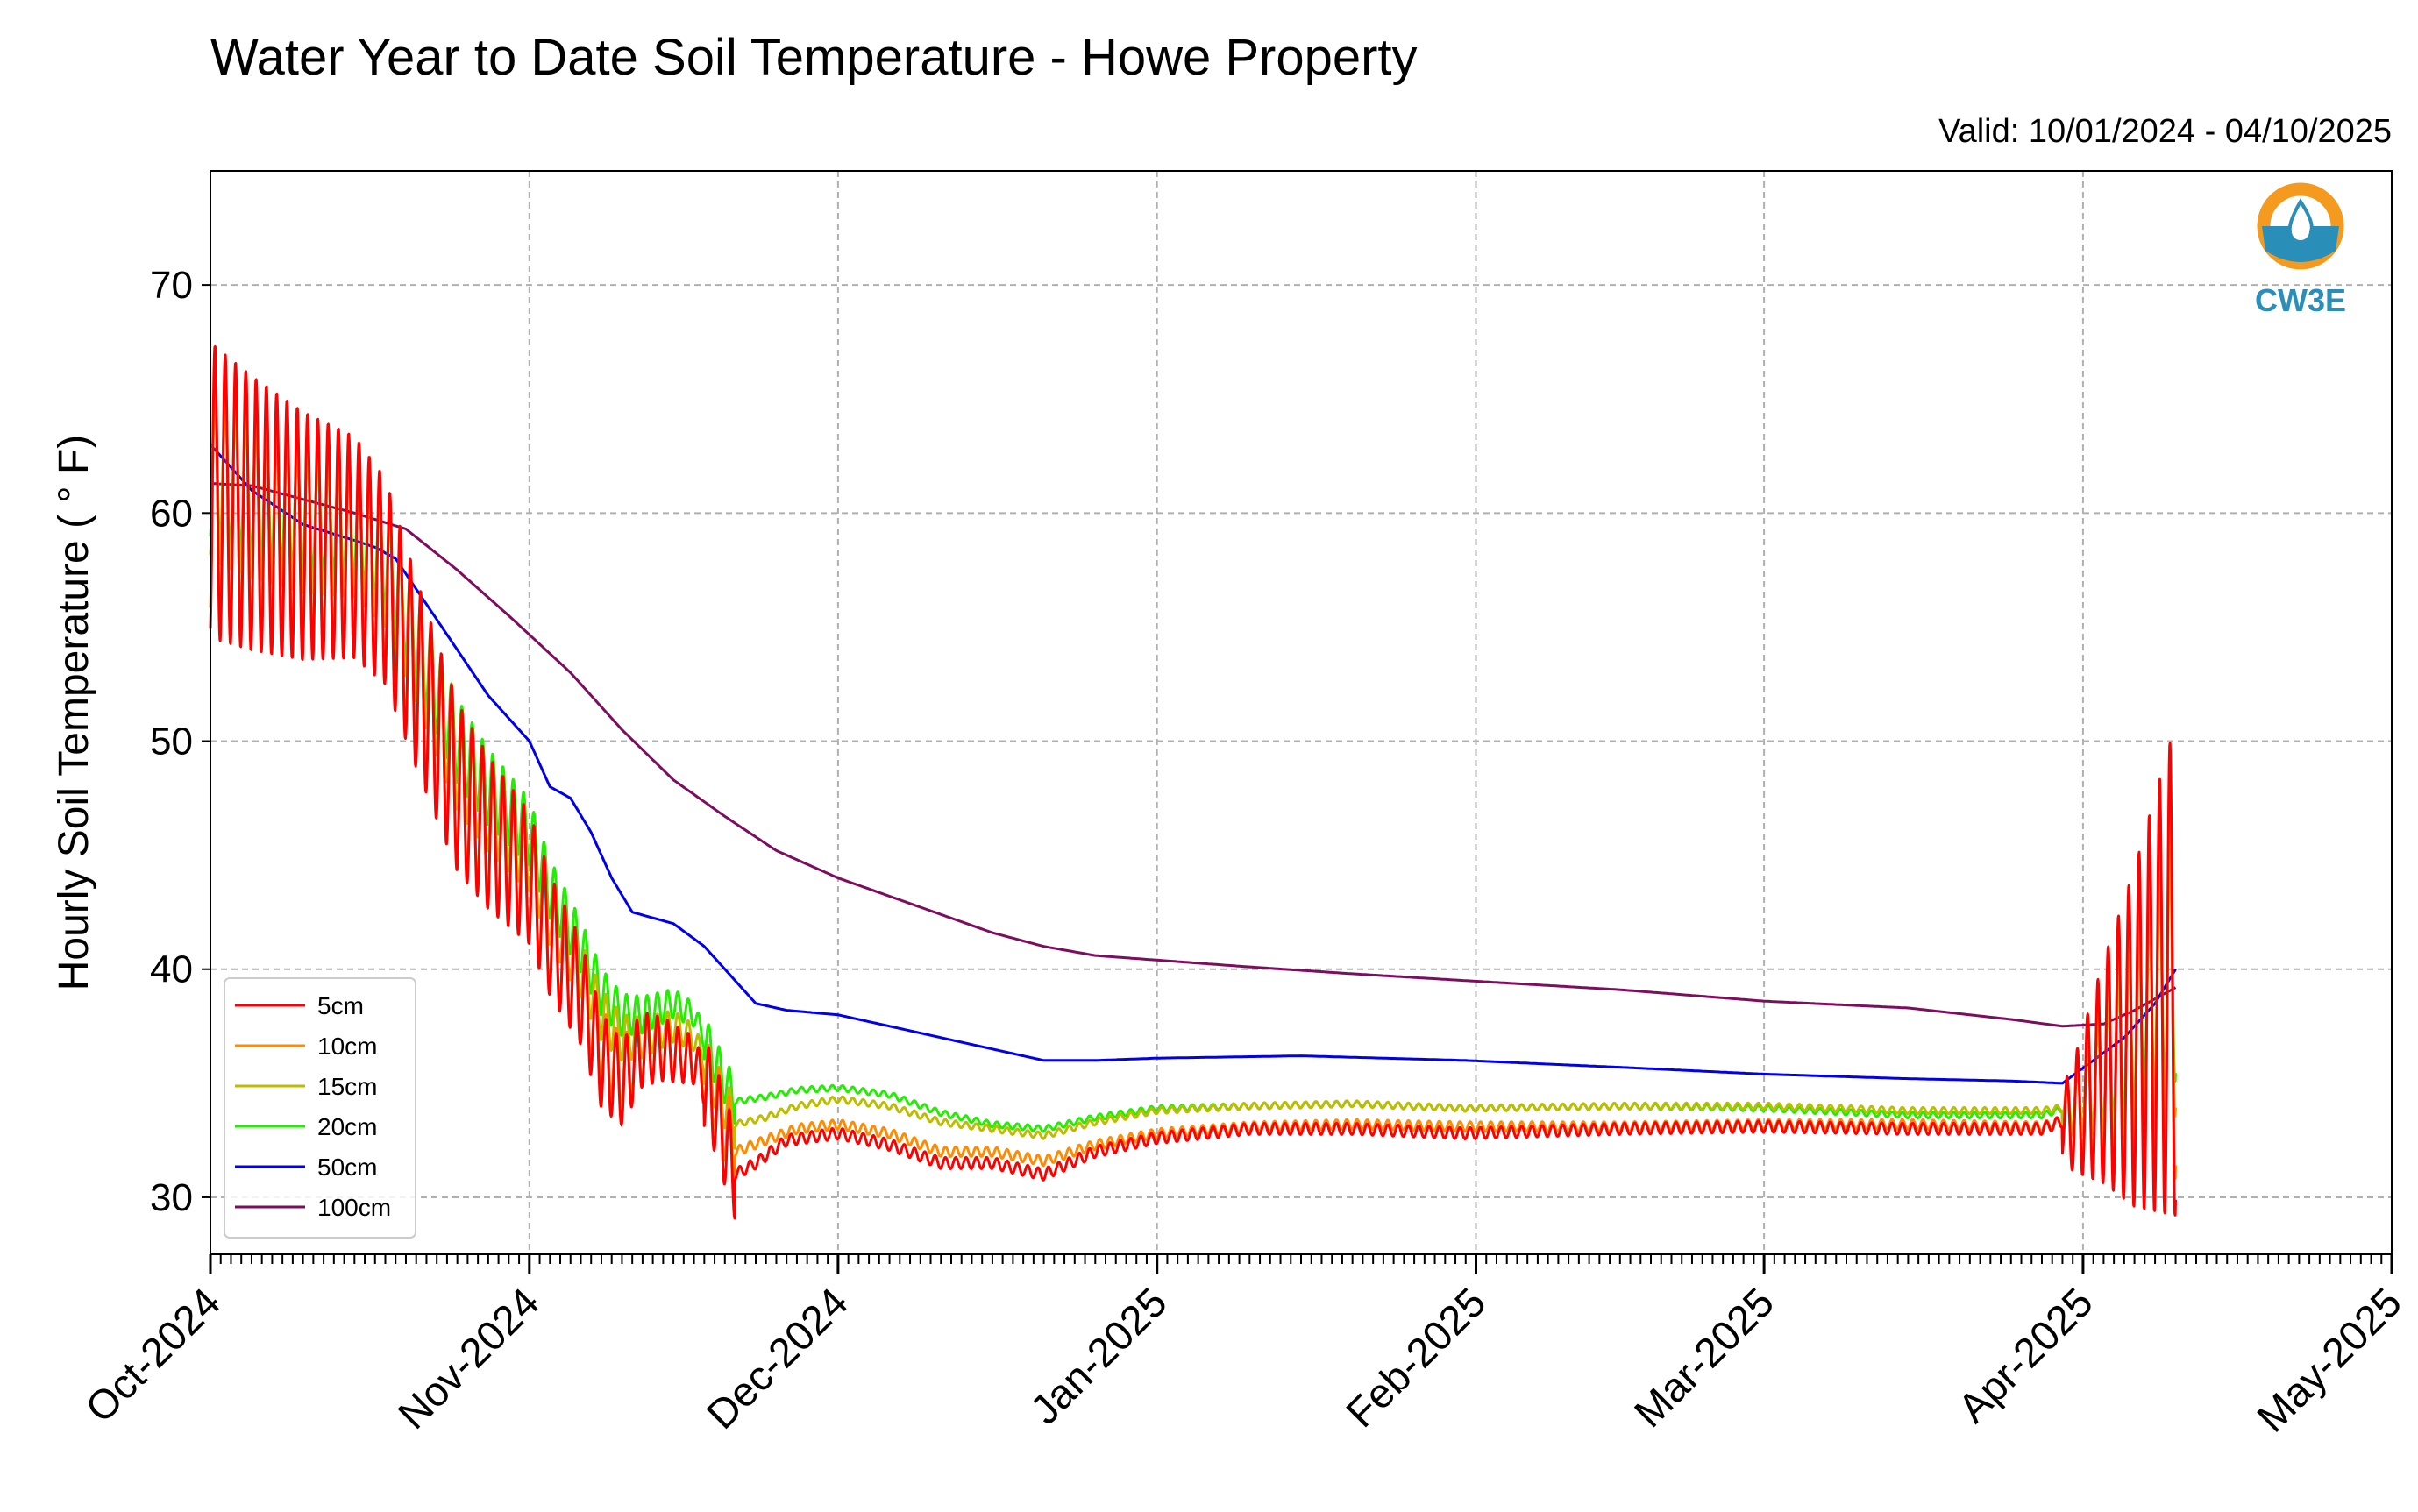  Describe the element at coordinates (171, 969) in the screenshot. I see `y-tick-label: 40` at that location.